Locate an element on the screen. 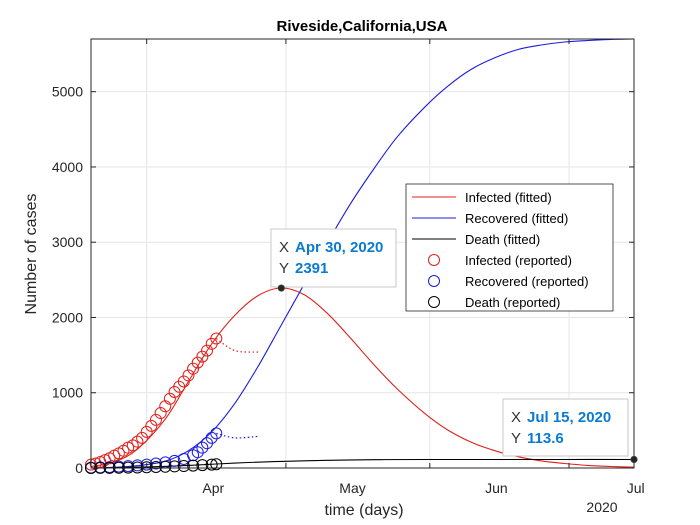  y-tick-label: 5000 is located at coordinates (67, 92).